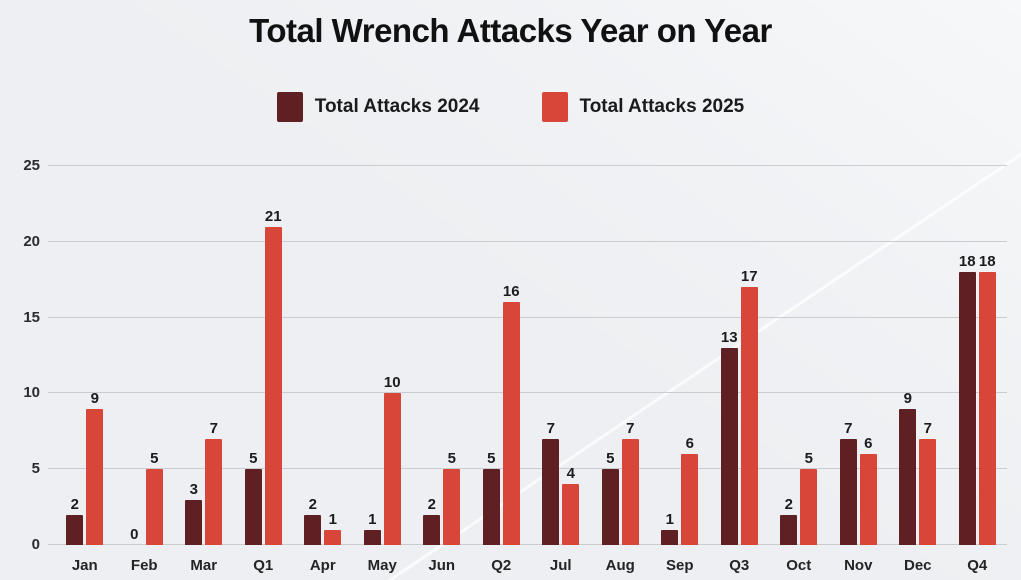  I want to click on bar-column-2025-q3: 17, so click(749, 355).